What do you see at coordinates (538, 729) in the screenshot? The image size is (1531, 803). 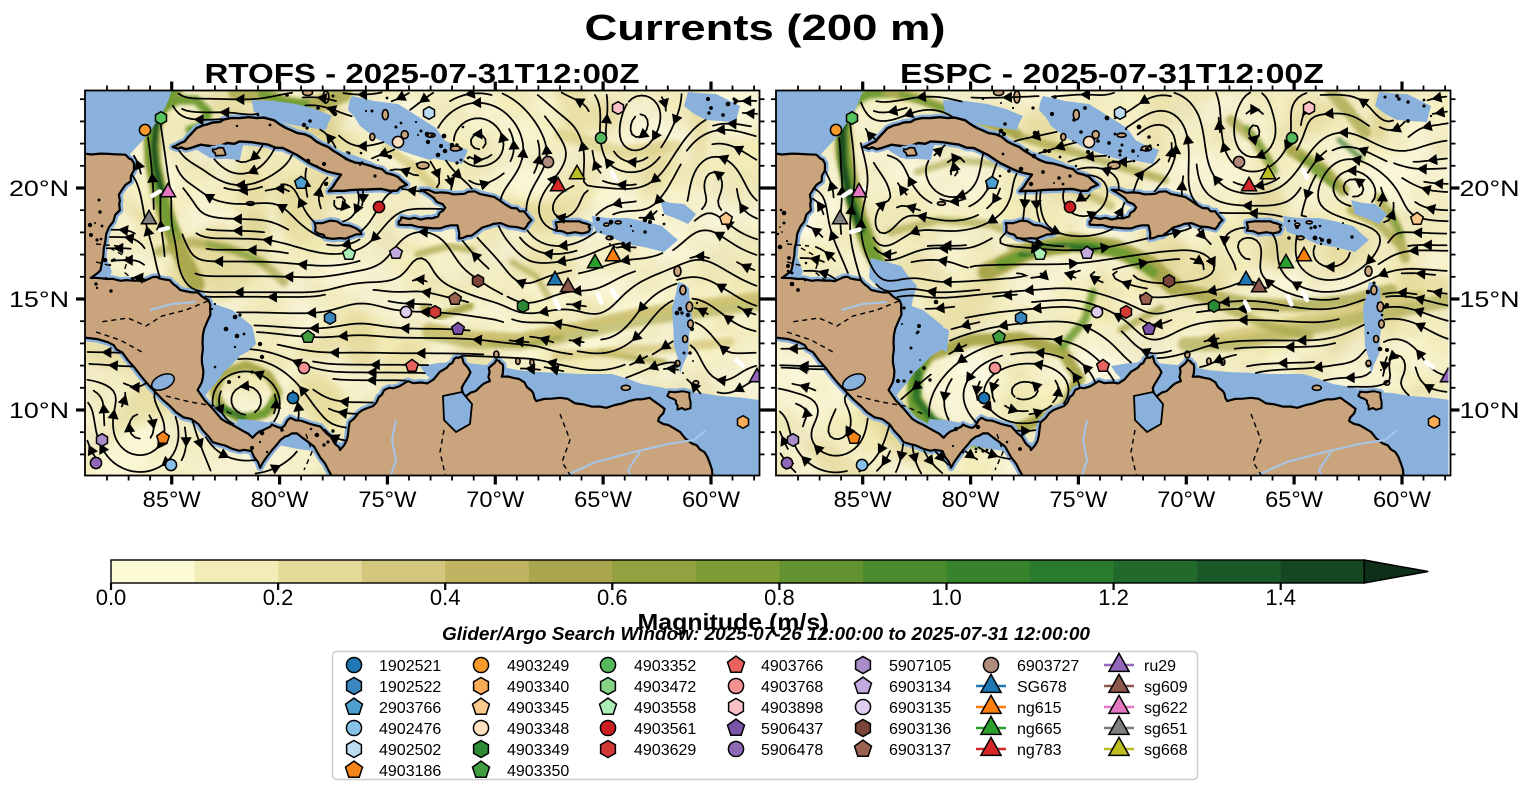 I see `svg-text: 4903348` at bounding box center [538, 729].